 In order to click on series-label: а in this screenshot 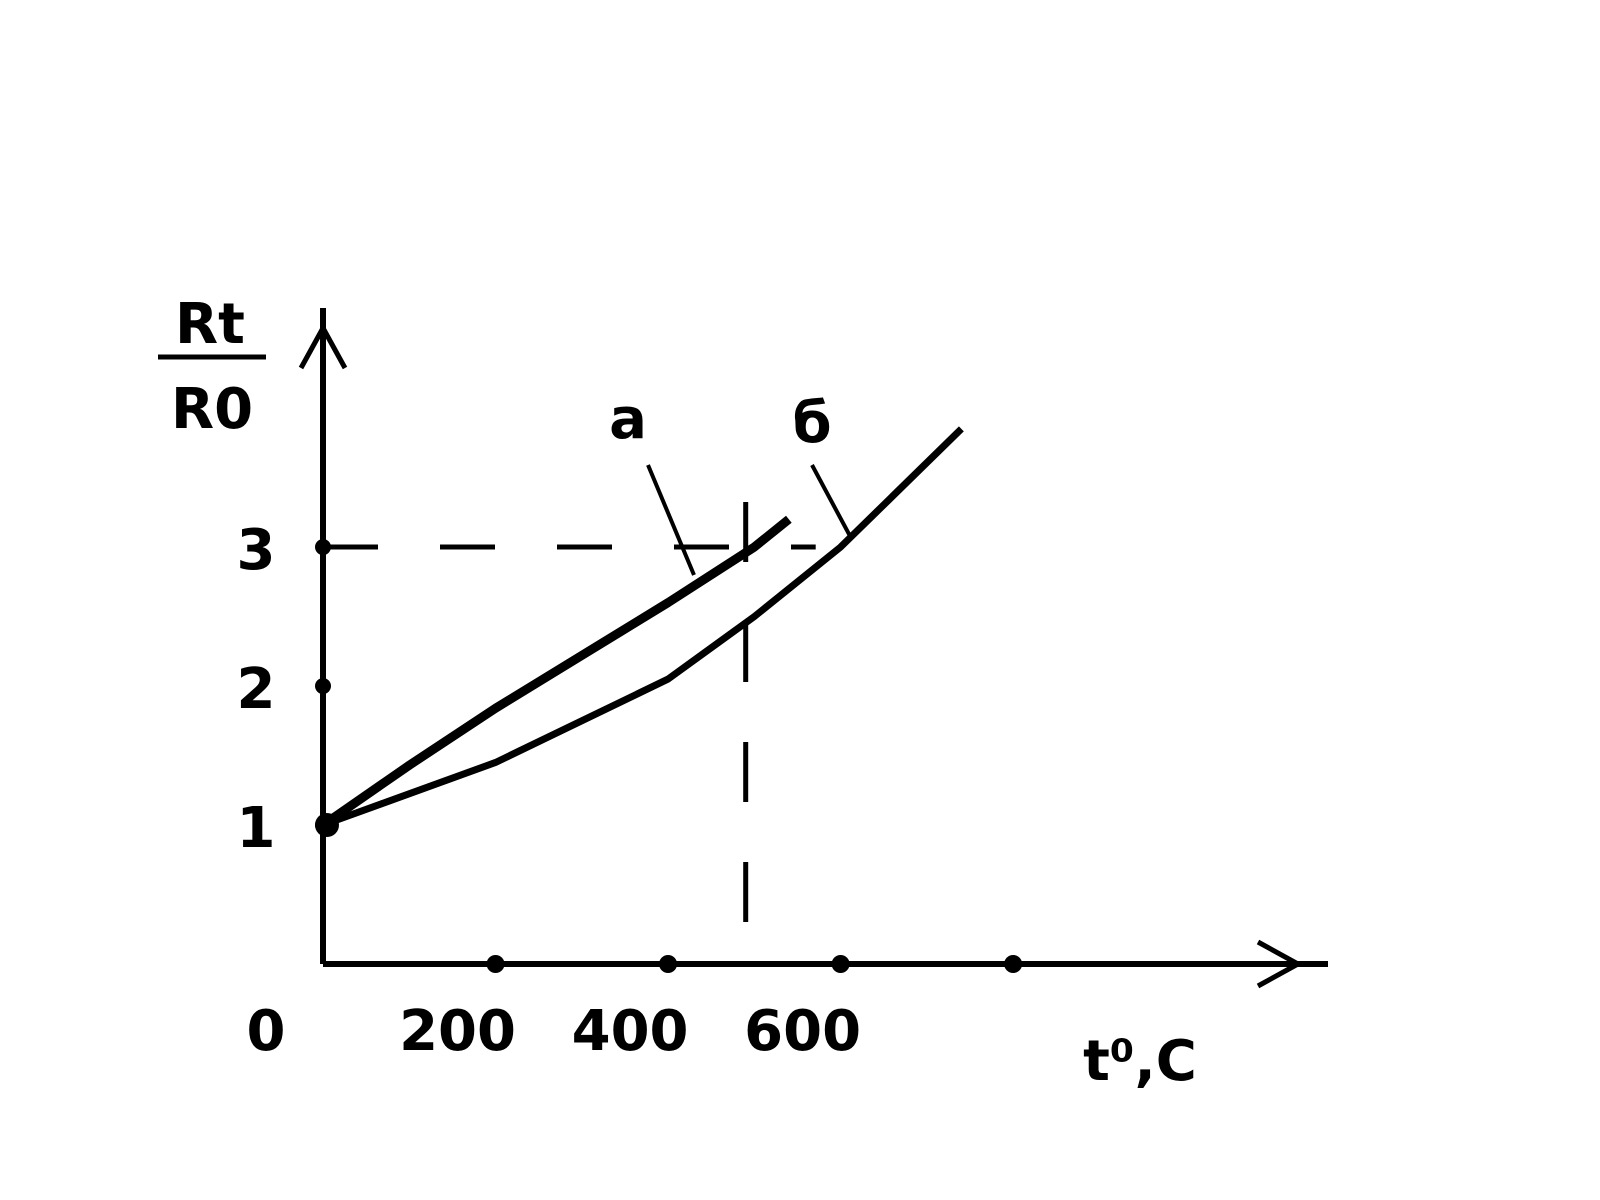, I will do `click(628, 419)`.